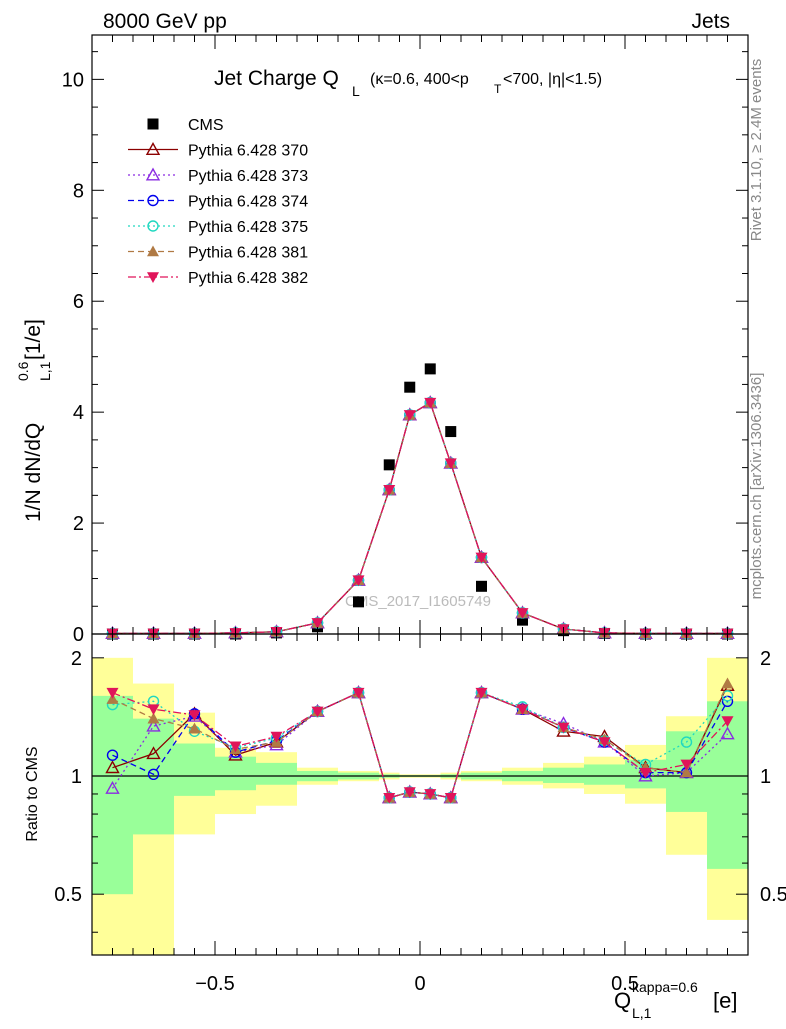 The image size is (786, 1029). What do you see at coordinates (185, 125) in the screenshot?
I see `legend-item-data: CMS` at bounding box center [185, 125].